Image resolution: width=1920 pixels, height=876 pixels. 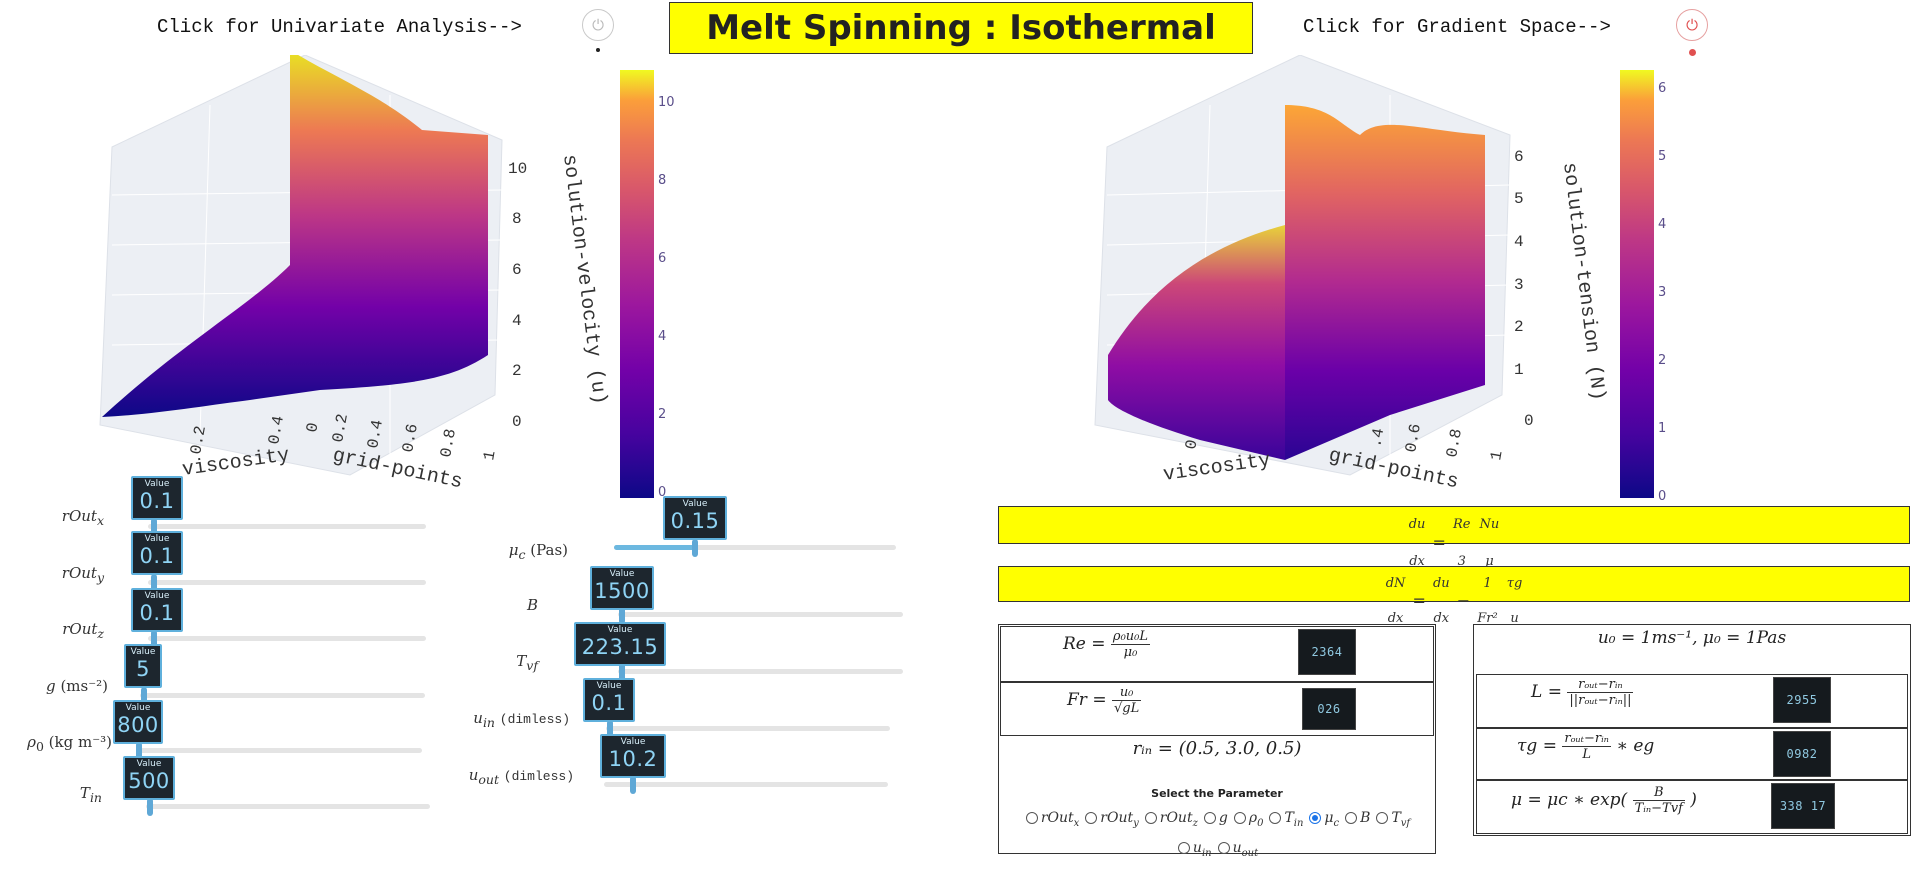 What do you see at coordinates (1247, 819) in the screenshot?
I see `parameter-option: ρ0` at bounding box center [1247, 819].